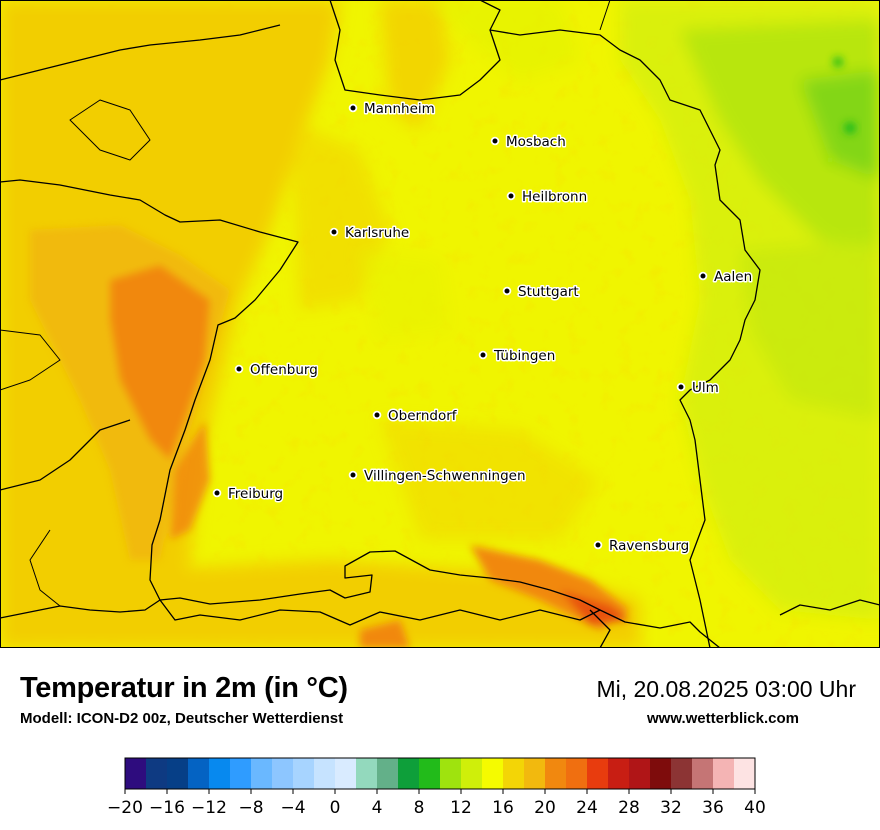  I want to click on city-marker-freiburg: Freiburg, so click(248, 494).